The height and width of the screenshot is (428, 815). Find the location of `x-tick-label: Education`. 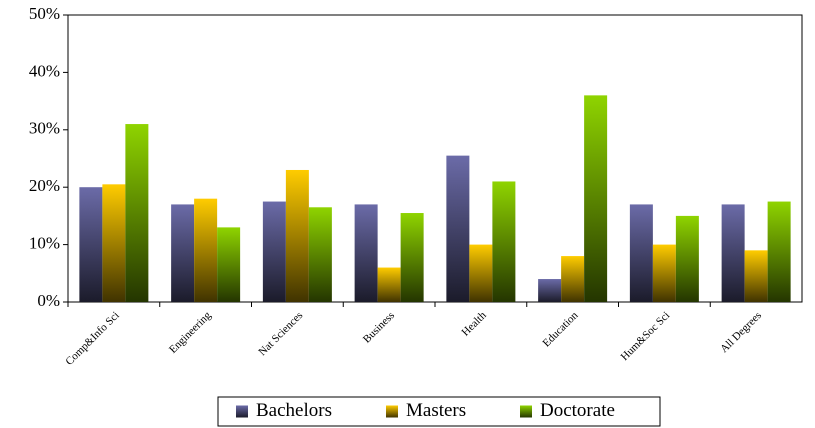

x-tick-label: Education is located at coordinates (561, 329).